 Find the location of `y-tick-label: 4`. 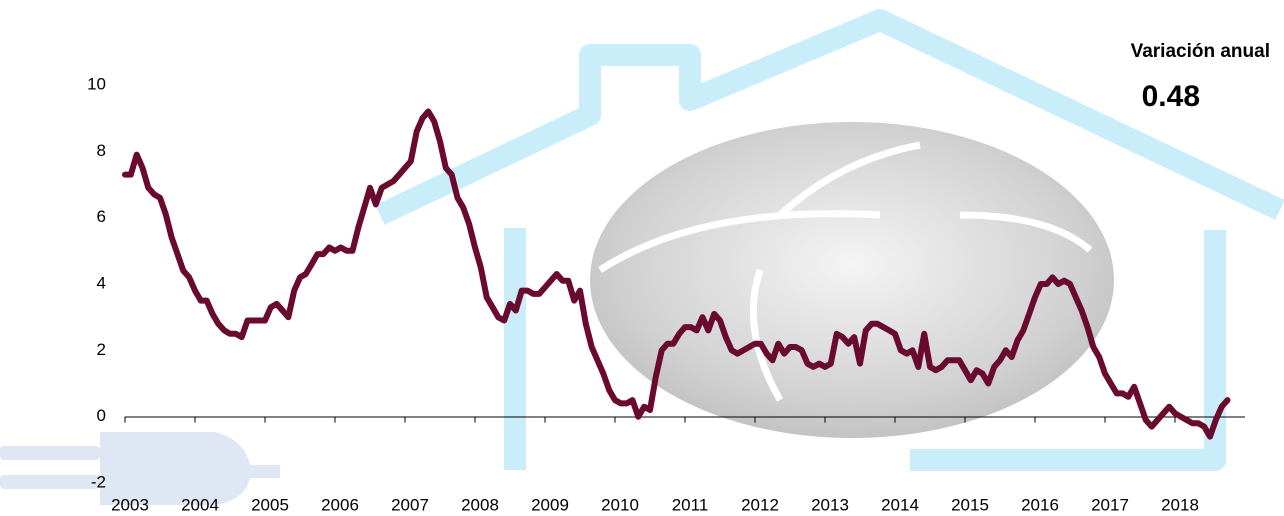

y-tick-label: 4 is located at coordinates (101, 282).